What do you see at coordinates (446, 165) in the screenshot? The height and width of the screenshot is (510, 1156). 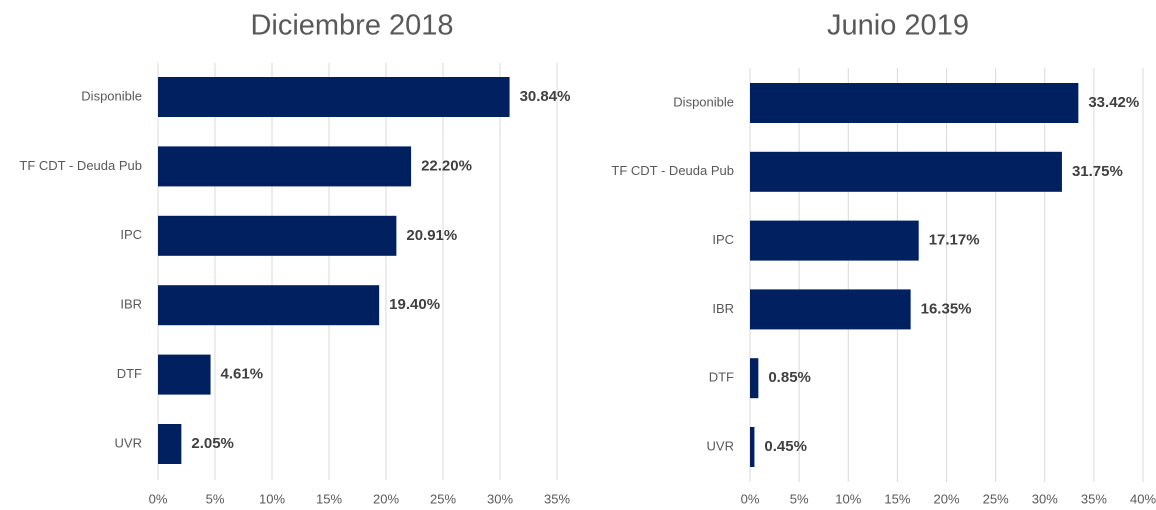 I see `data-label: 22.20%` at bounding box center [446, 165].